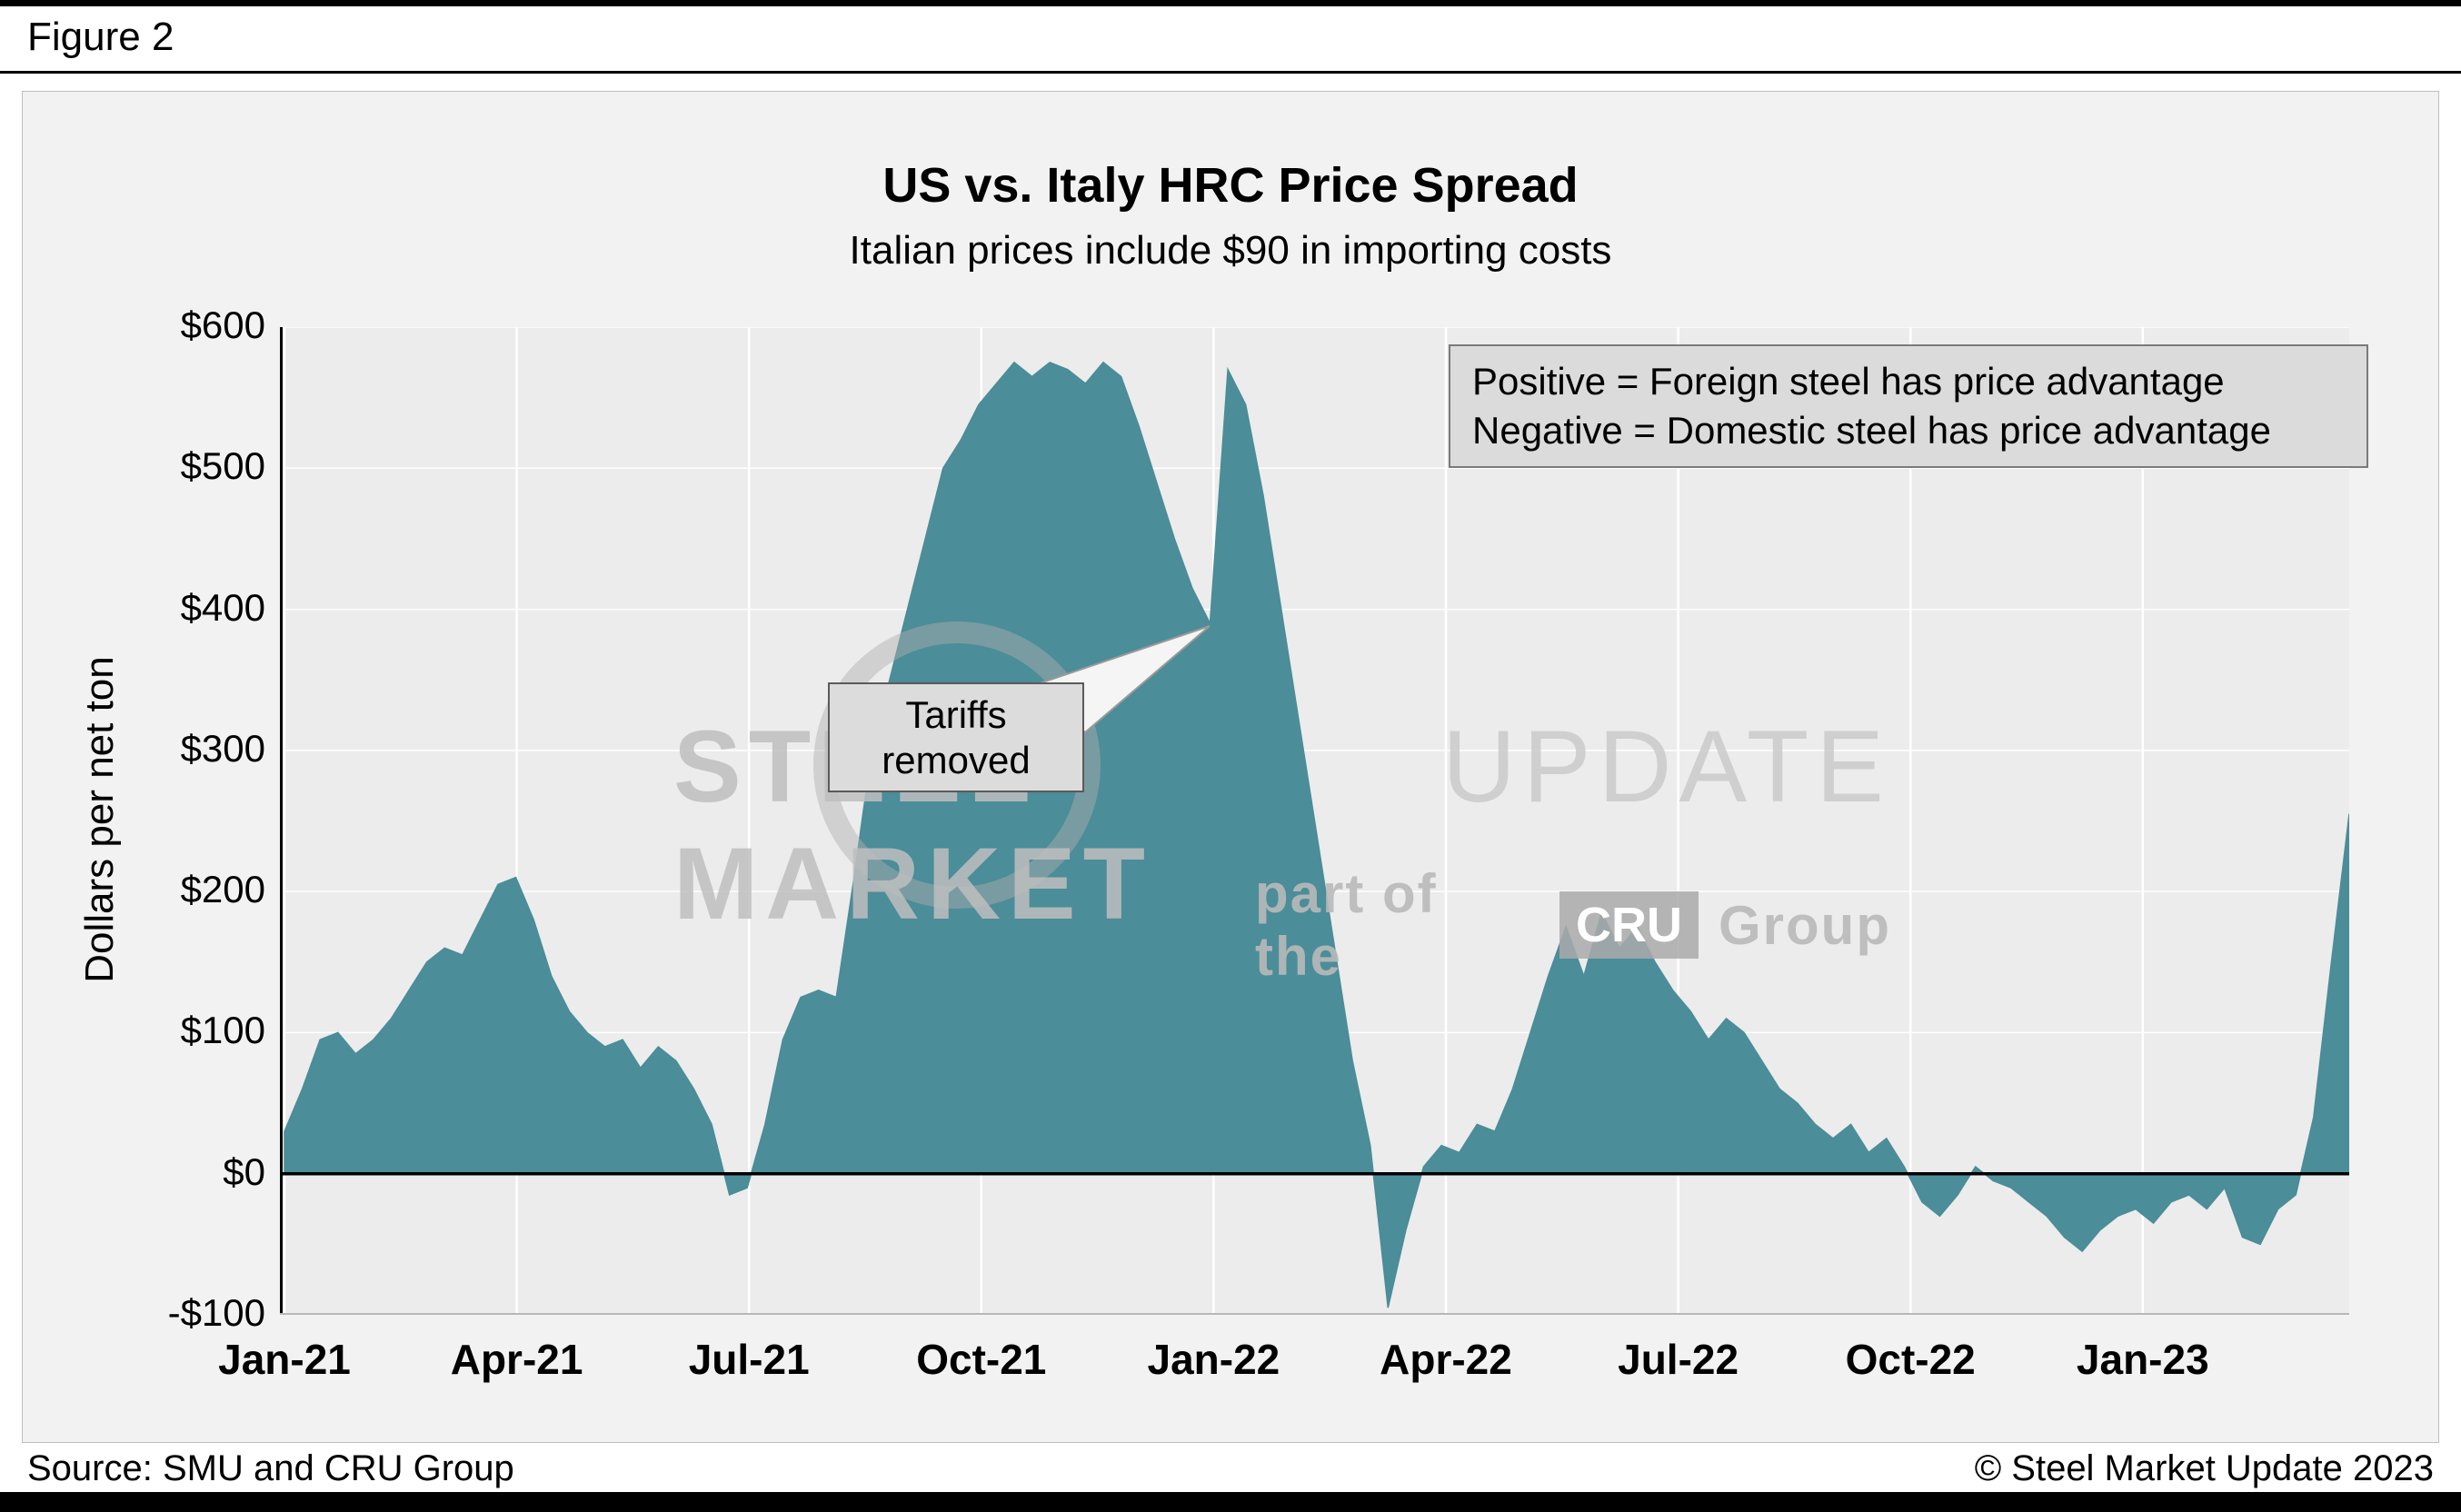 The width and height of the screenshot is (2461, 1512). What do you see at coordinates (284, 1359) in the screenshot?
I see `x-tick-label: Jan-21` at bounding box center [284, 1359].